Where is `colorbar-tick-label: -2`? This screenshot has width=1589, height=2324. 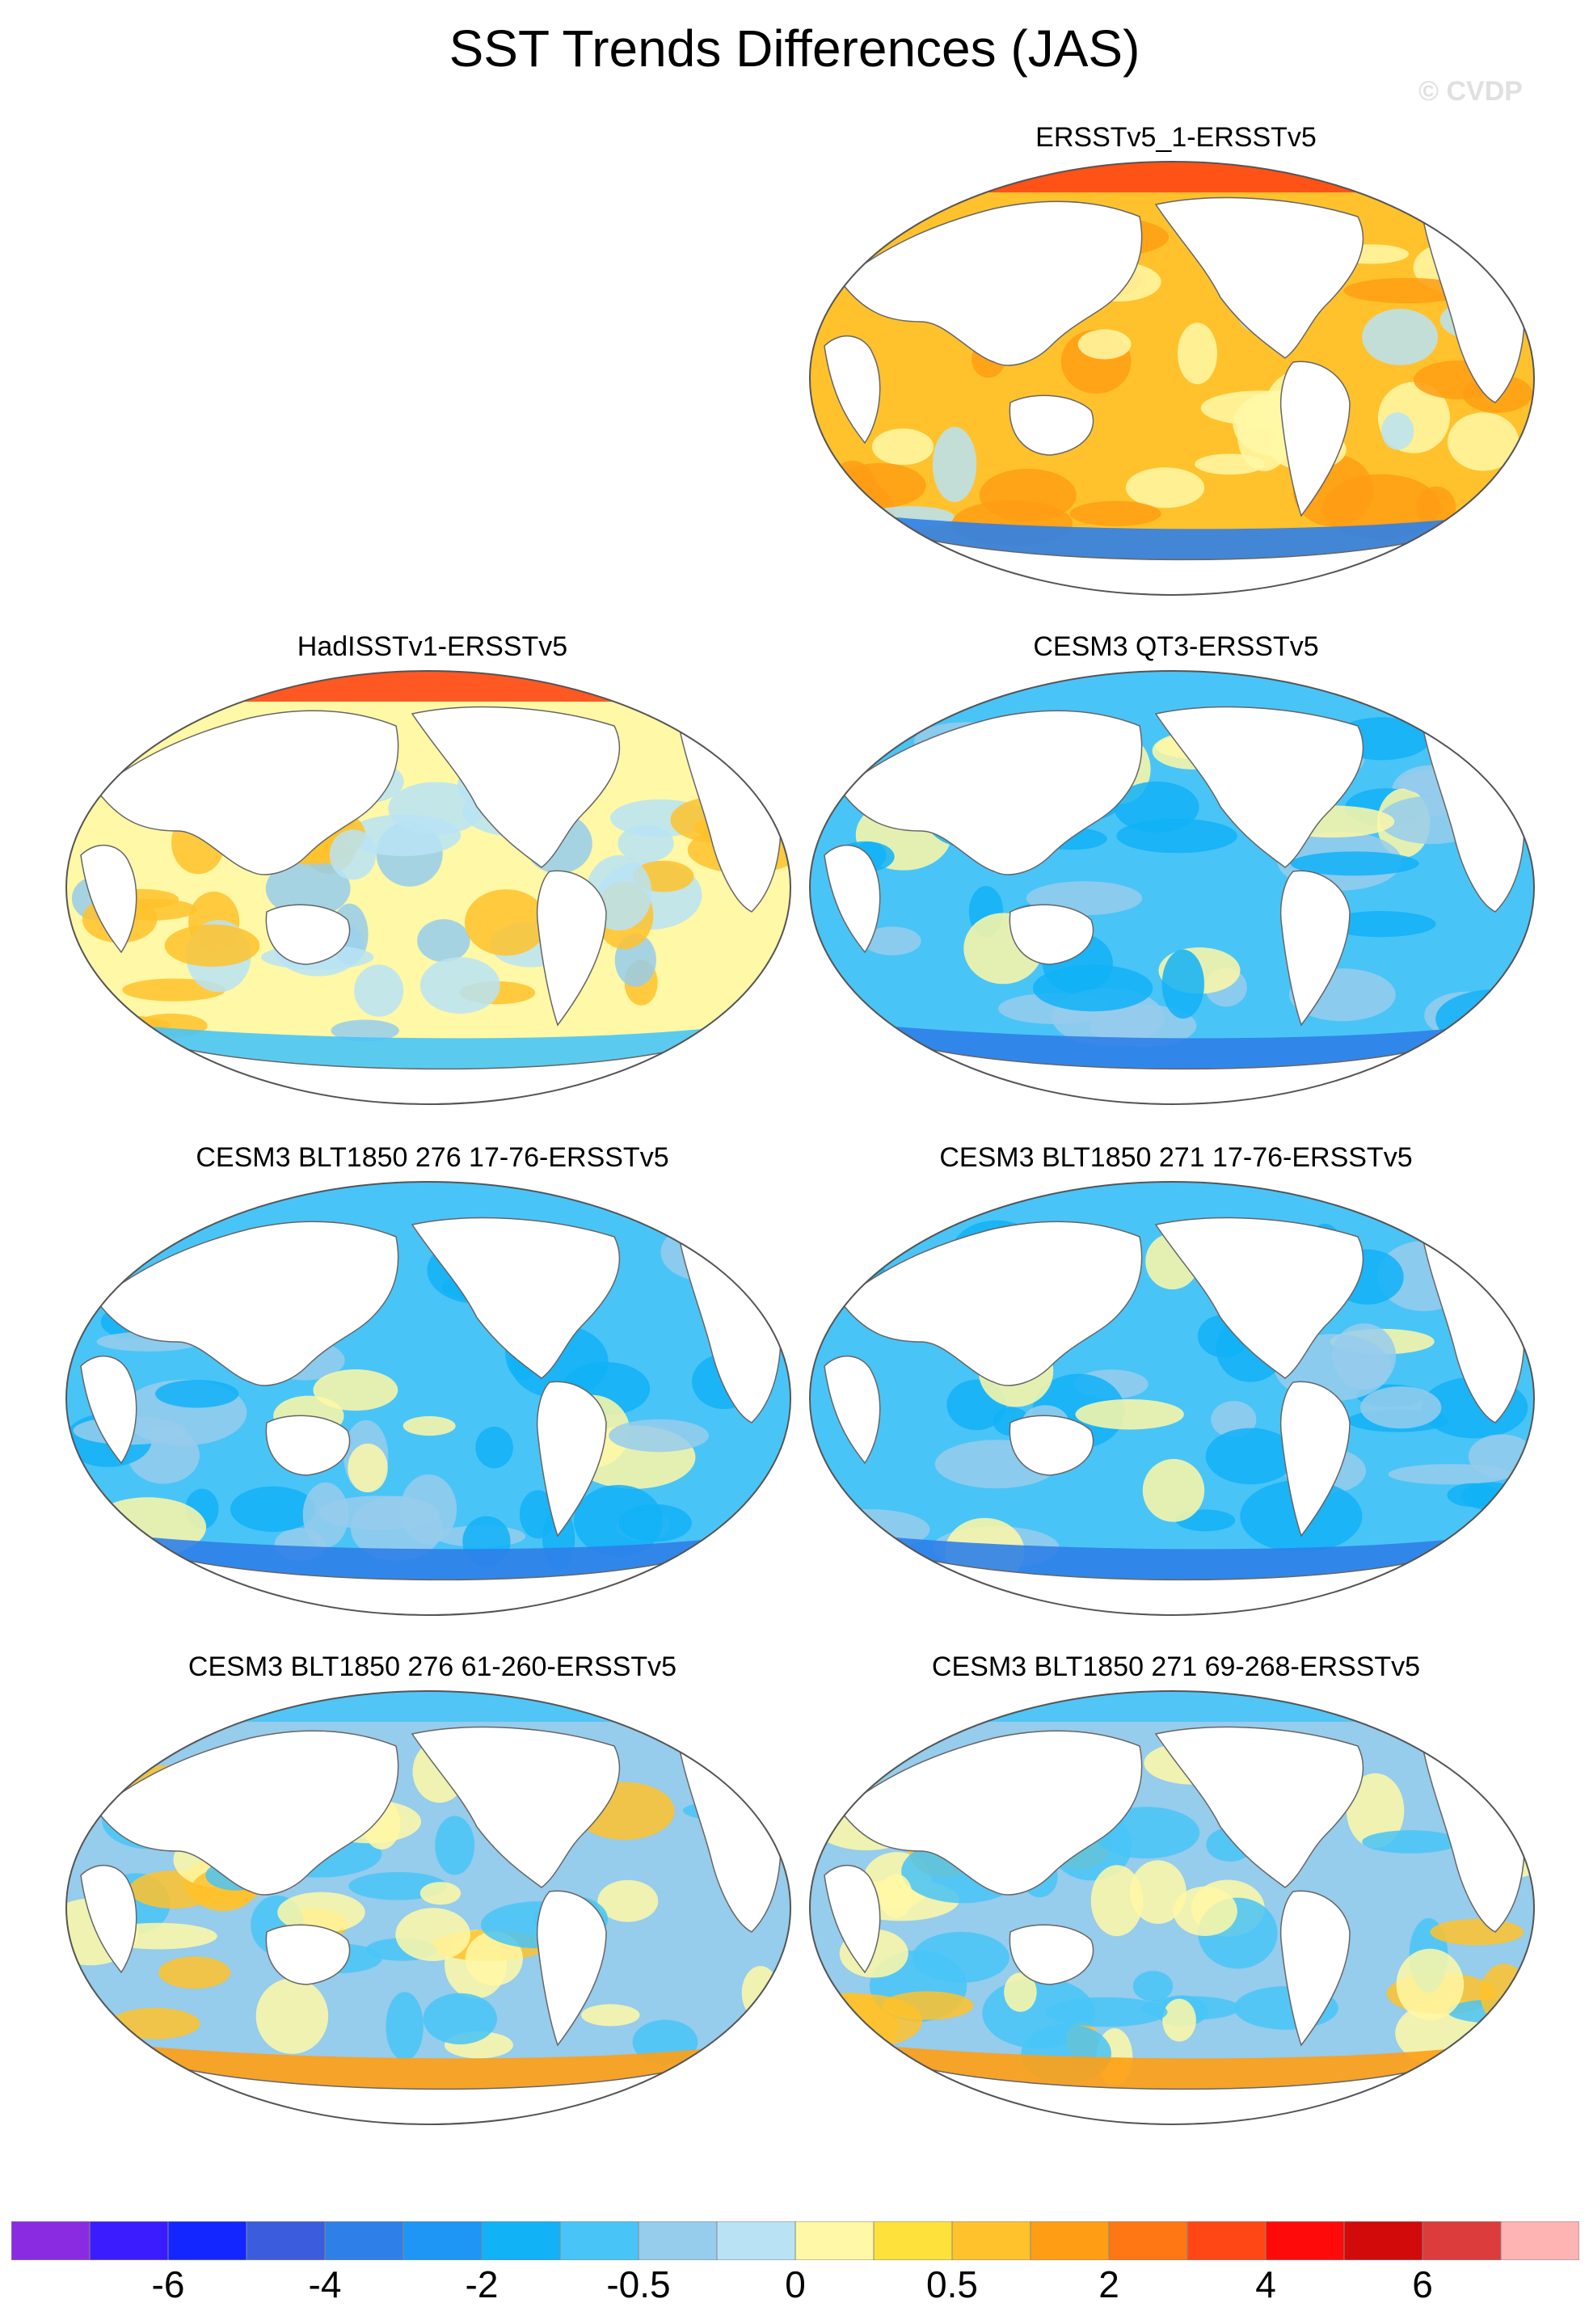
colorbar-tick-label: -2 is located at coordinates (482, 2284).